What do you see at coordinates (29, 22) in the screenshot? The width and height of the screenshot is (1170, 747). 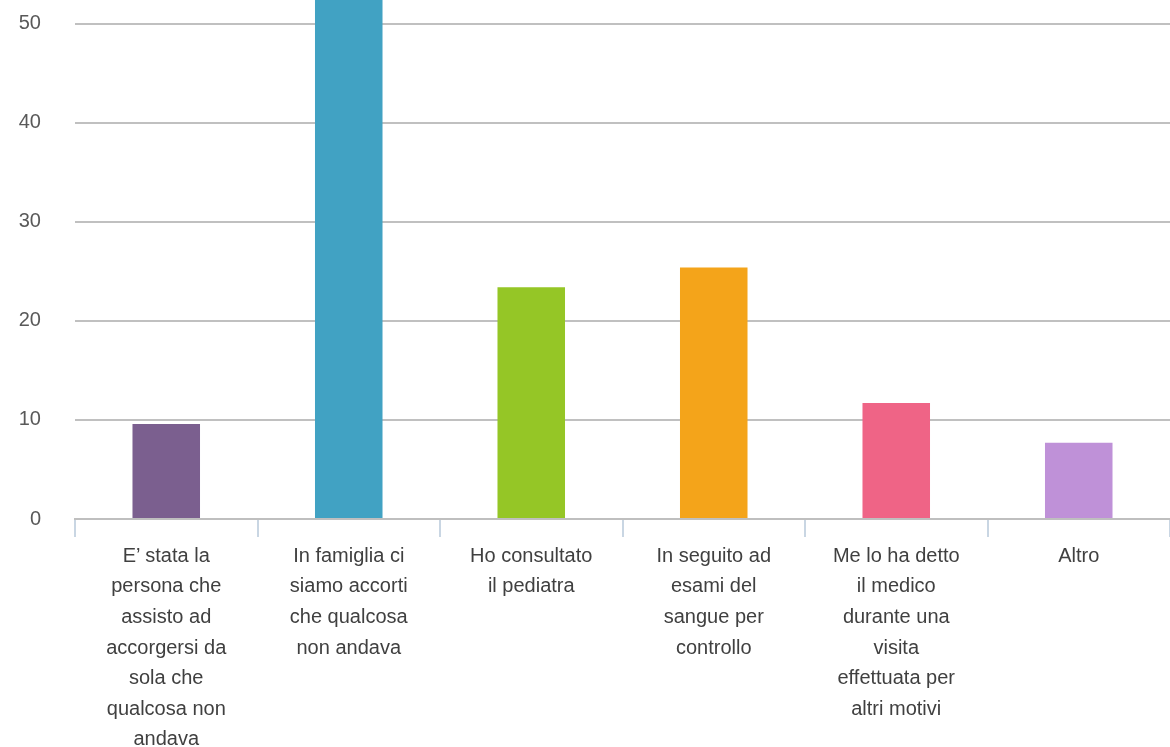 I see `y-tick-label: 50` at bounding box center [29, 22].